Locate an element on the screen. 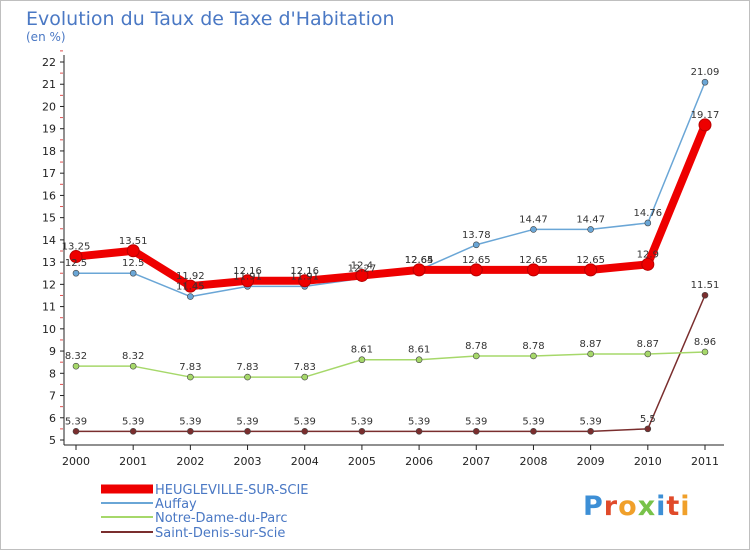 This screenshot has height=550, width=750. y-tick-label: 6 is located at coordinates (52, 418).